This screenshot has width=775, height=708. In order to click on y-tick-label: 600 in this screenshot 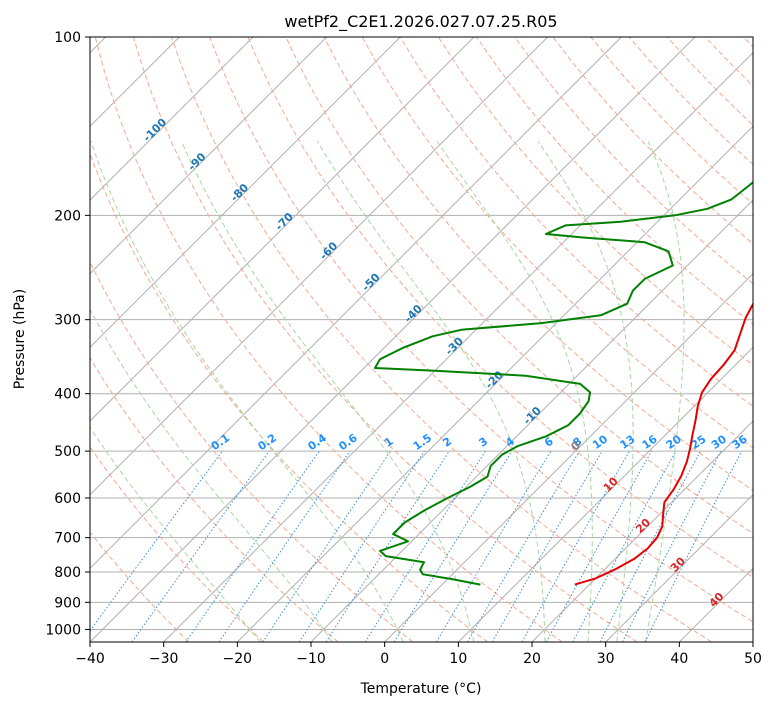, I will do `click(67, 499)`.